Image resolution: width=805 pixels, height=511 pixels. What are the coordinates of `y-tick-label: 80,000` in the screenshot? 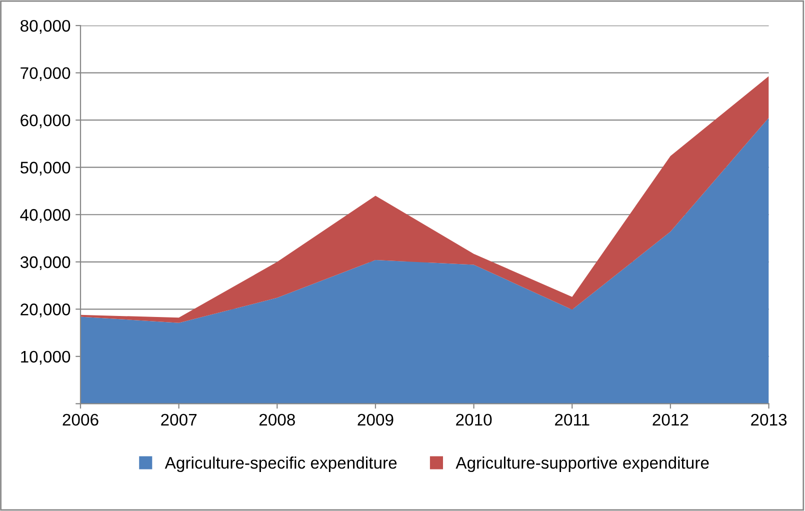 It's located at (45, 27).